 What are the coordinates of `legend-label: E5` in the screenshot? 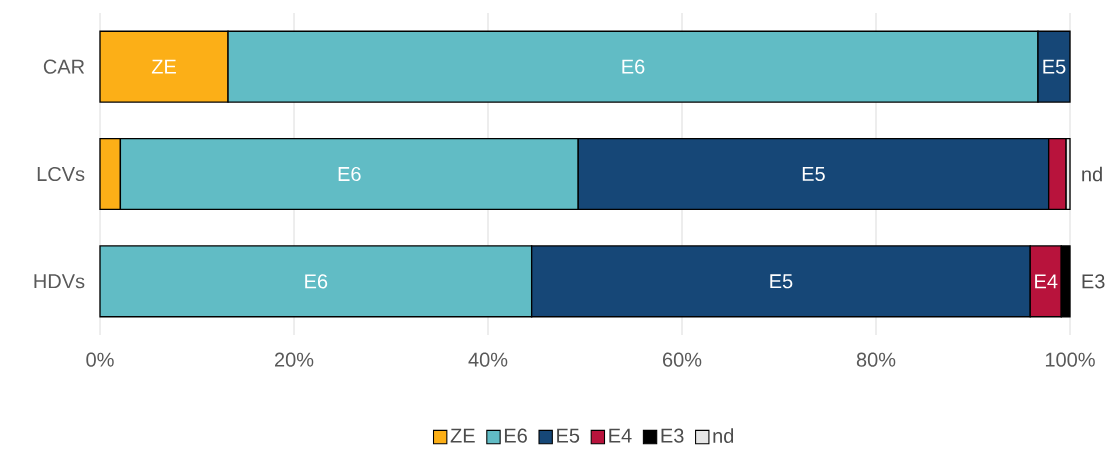 It's located at (568, 435).